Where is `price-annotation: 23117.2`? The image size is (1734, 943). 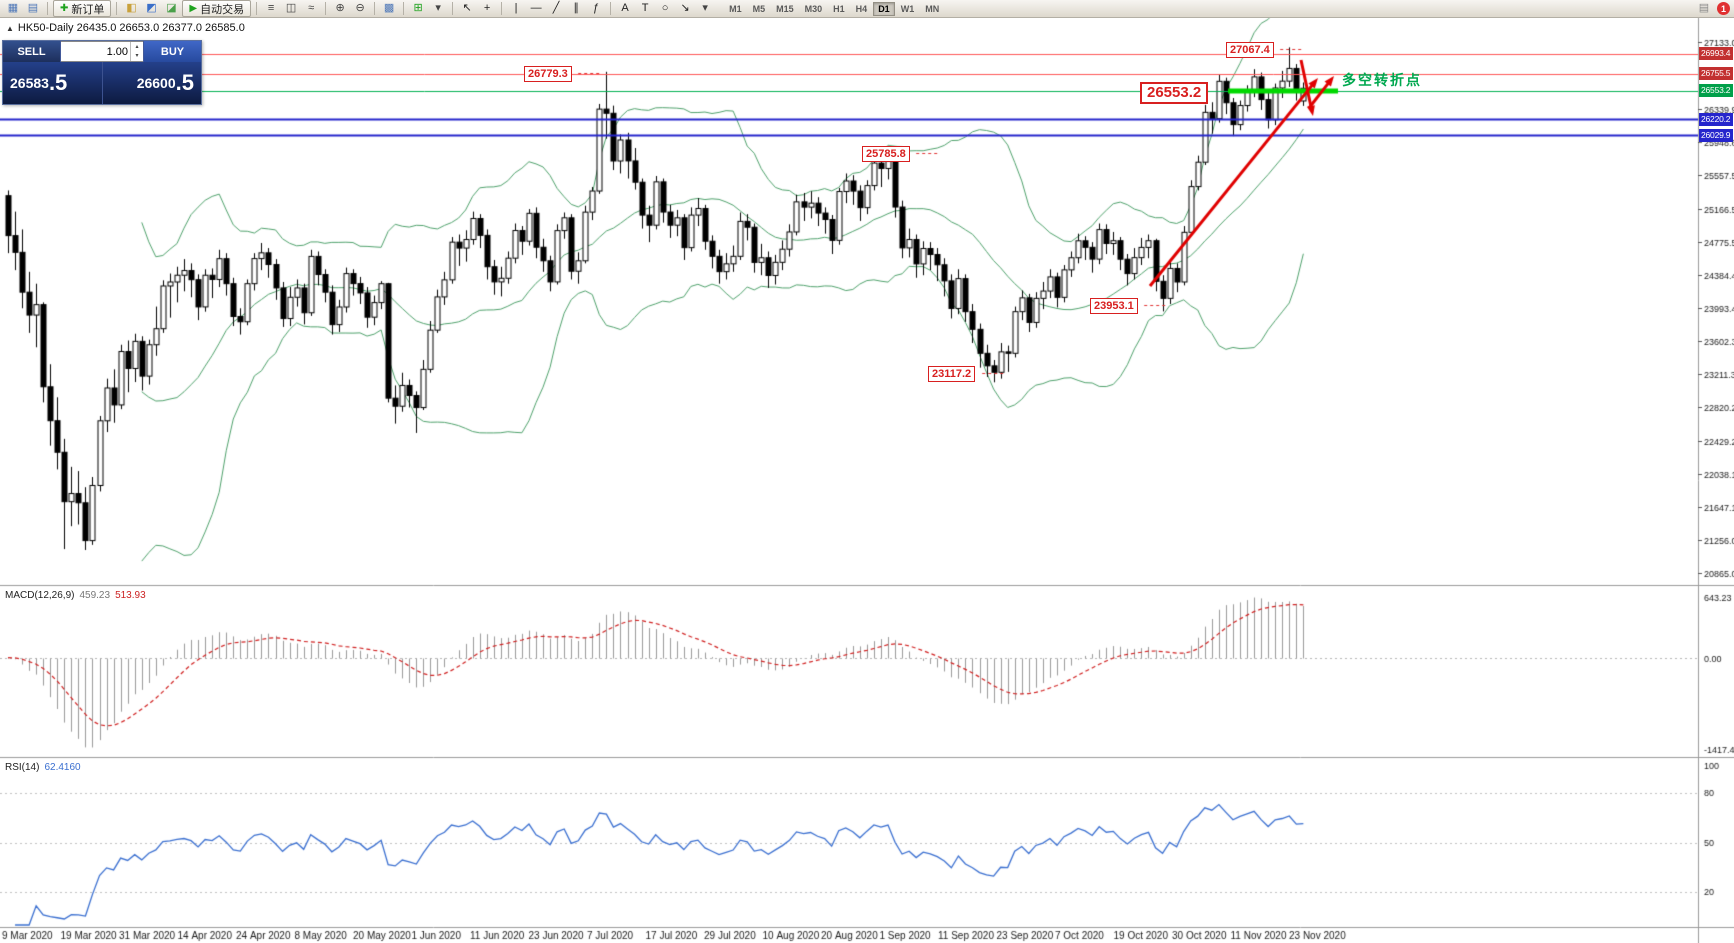 price-annotation: 23117.2 is located at coordinates (952, 374).